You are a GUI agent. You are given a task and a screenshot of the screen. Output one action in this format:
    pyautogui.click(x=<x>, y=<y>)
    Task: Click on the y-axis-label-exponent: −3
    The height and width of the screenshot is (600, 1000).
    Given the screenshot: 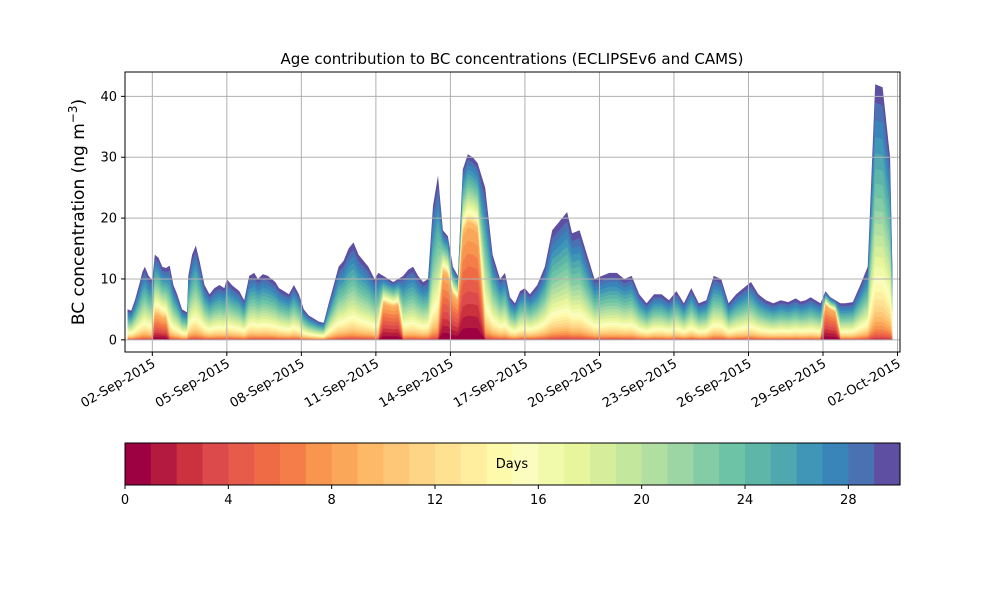 What is the action you would take?
    pyautogui.click(x=73, y=114)
    